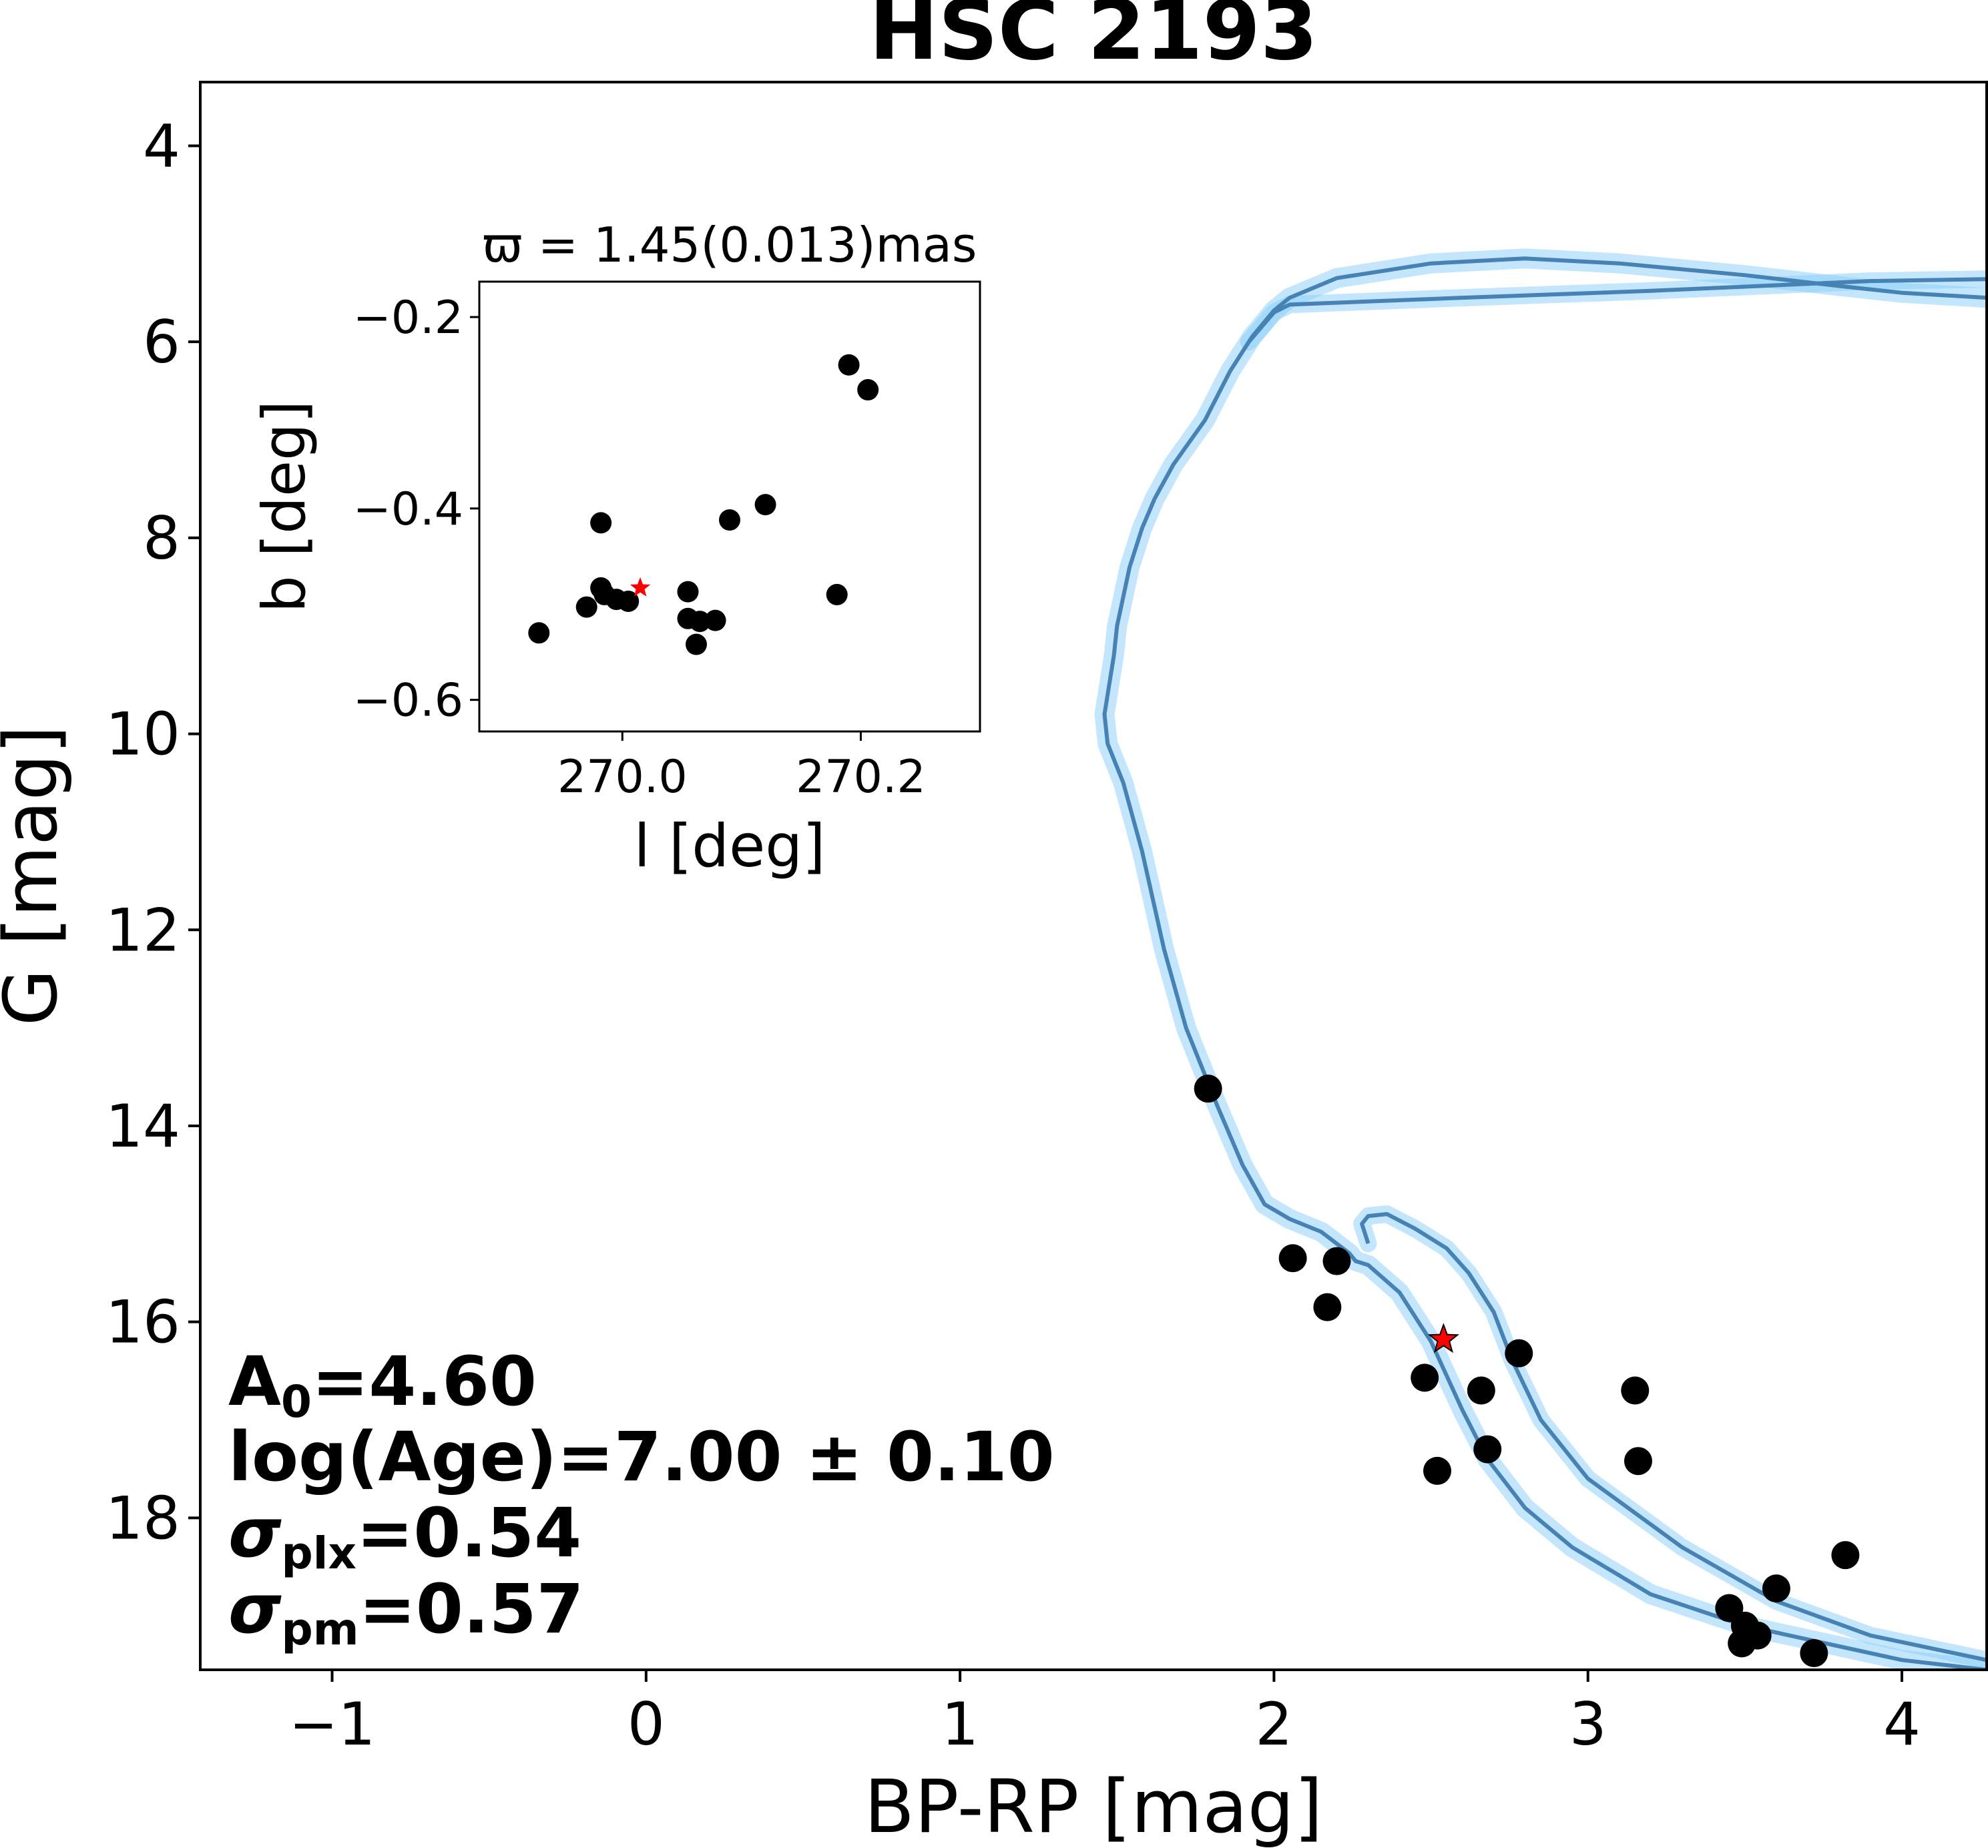 This screenshot has height=1848, width=1988. I want to click on inset-x-axis-label: l [deg], so click(730, 846).